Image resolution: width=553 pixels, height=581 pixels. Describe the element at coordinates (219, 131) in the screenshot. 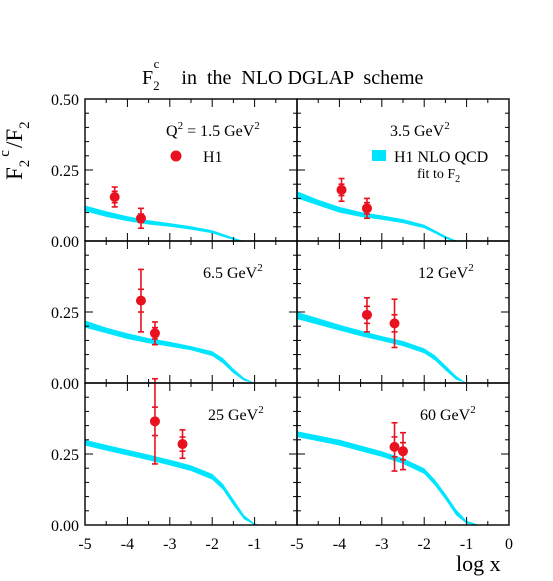

I see `panel-label-value: = 1.5 GeV` at that location.